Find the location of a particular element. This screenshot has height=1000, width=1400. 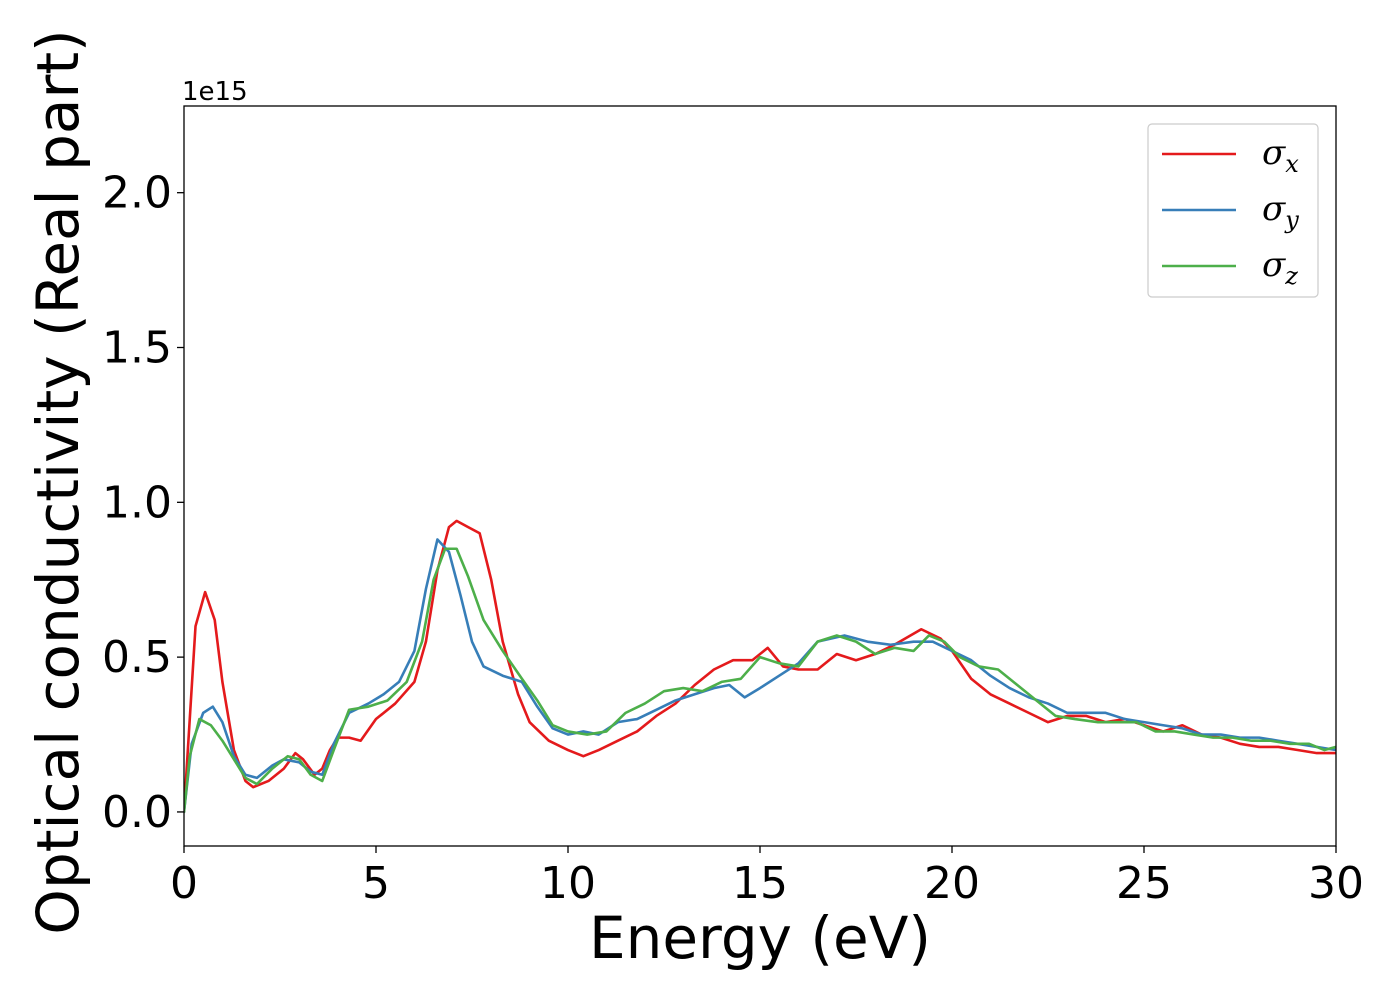

y-axis-label: Optical conductivity (Real part) is located at coordinates (58, 481).